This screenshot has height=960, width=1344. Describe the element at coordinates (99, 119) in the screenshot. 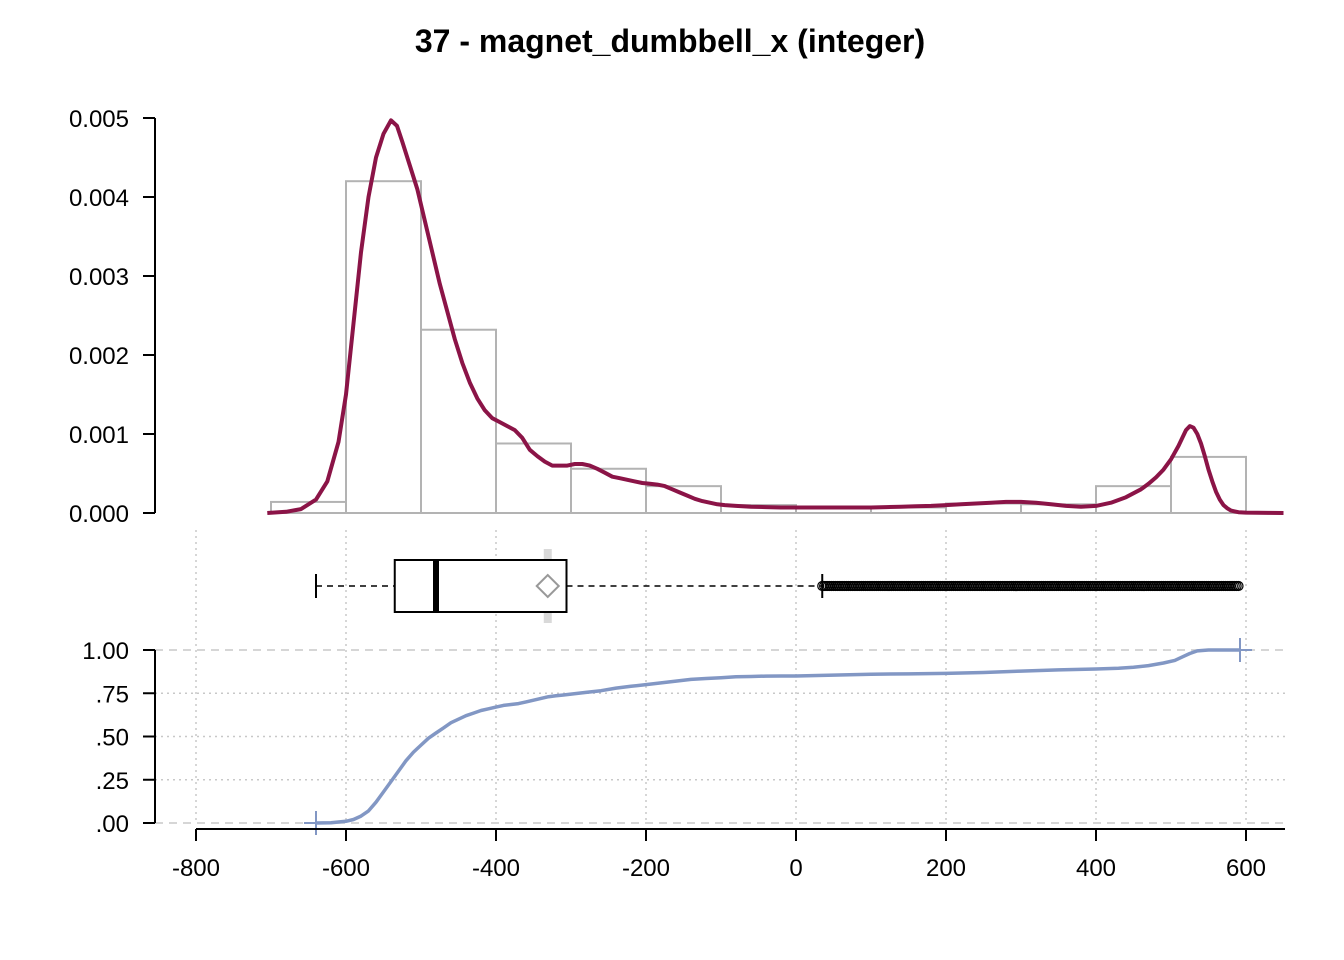

I see `y-tick-label: 0.005` at that location.